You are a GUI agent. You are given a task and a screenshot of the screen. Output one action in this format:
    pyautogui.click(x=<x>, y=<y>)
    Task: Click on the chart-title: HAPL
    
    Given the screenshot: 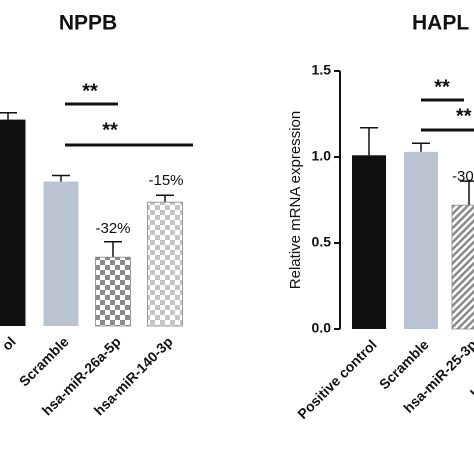 What is the action you would take?
    pyautogui.click(x=440, y=23)
    